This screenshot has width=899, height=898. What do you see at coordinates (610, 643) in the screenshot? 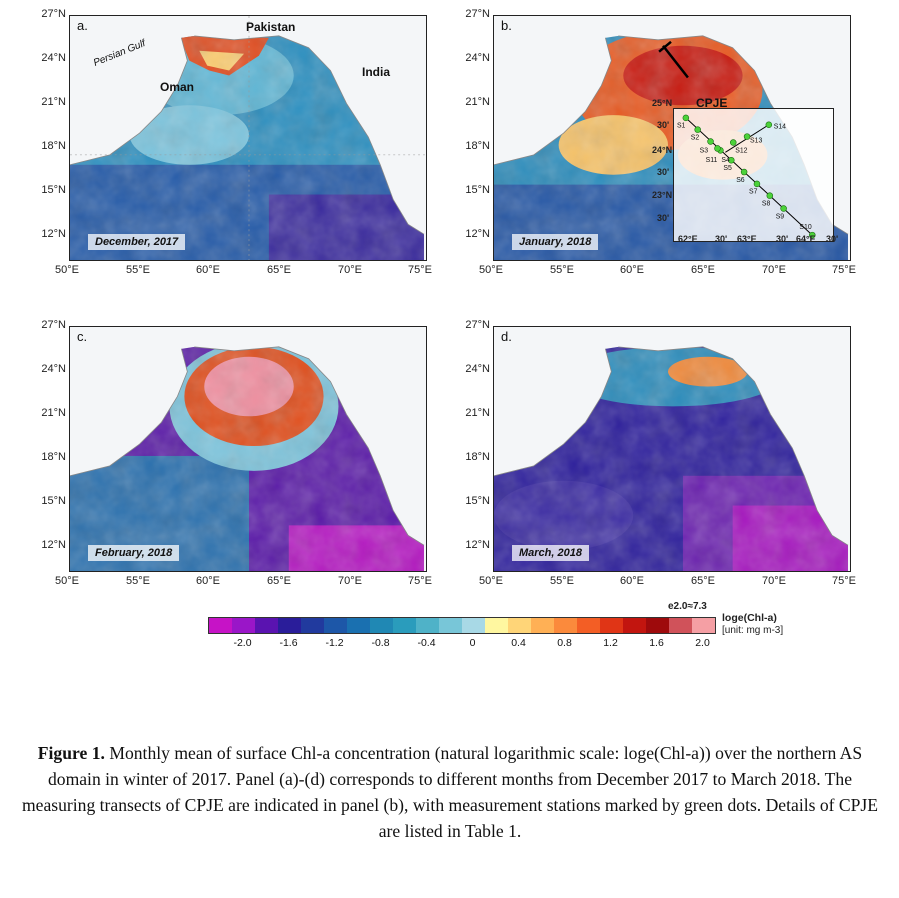
I see `colorbar-tick: 1.2` at bounding box center [610, 643].